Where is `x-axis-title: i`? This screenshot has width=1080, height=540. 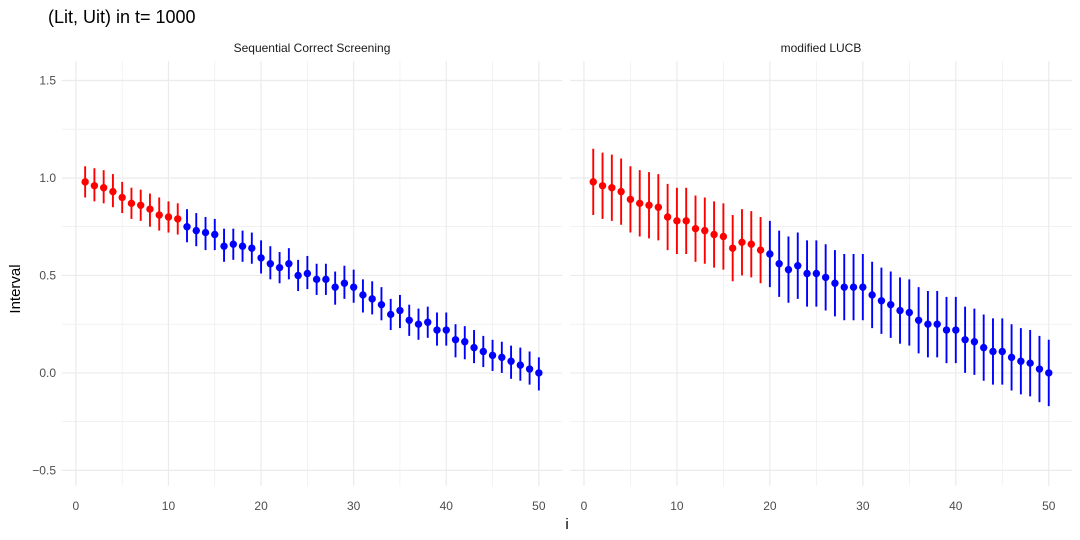 x-axis-title: i is located at coordinates (566, 524).